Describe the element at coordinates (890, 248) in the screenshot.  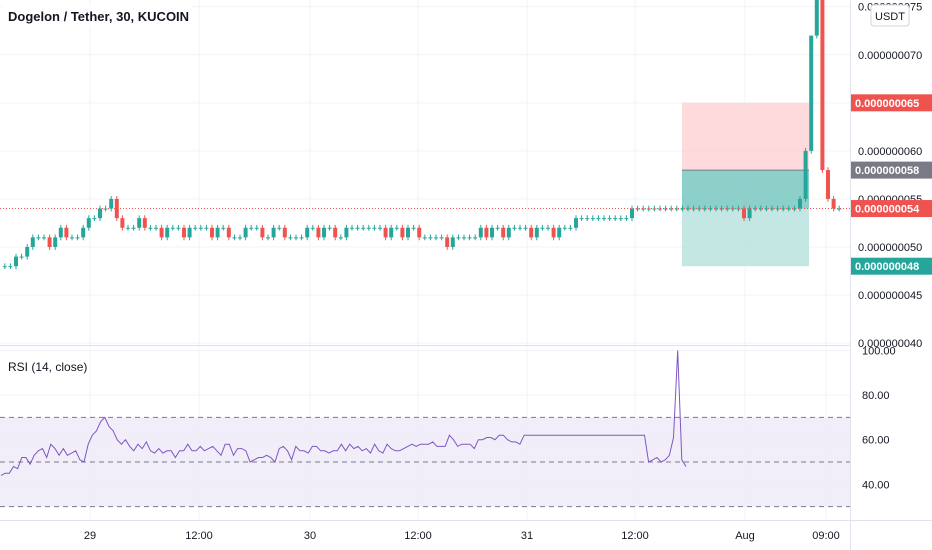
I see `price-tick-label: 0.000000050` at that location.